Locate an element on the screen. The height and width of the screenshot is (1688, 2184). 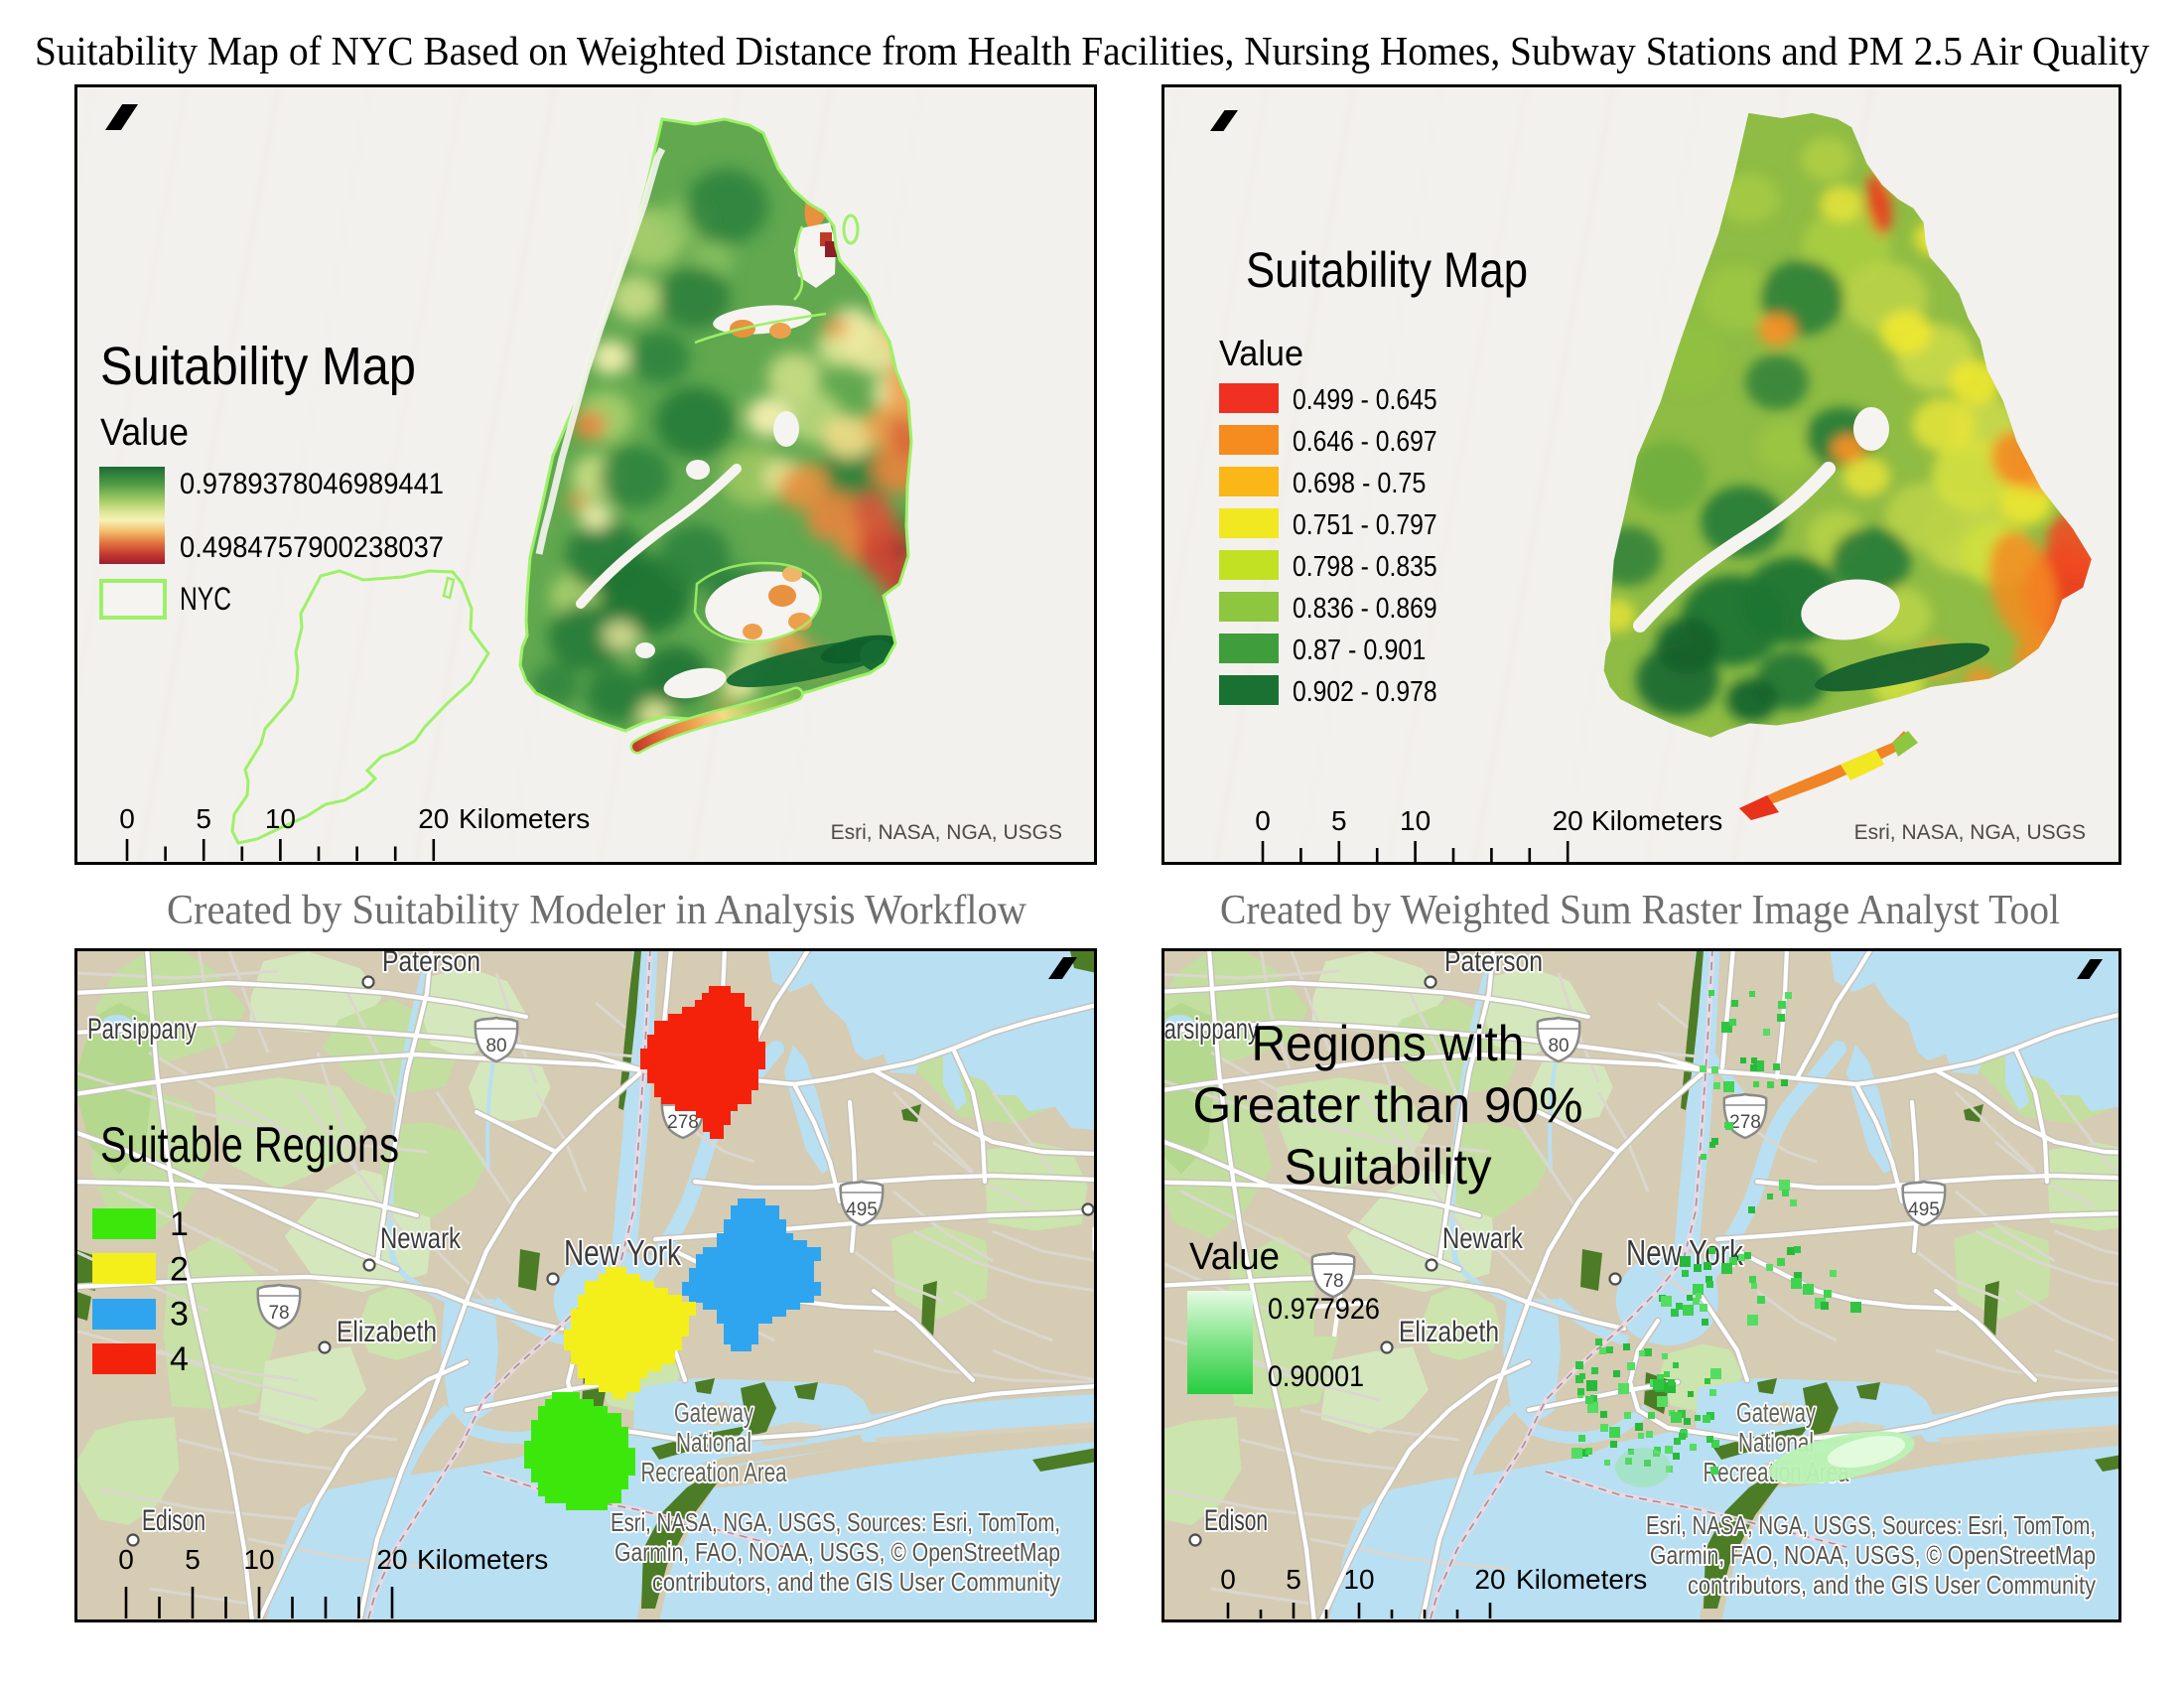
svg-text: 0.902 - 0.978 is located at coordinates (1365, 692).